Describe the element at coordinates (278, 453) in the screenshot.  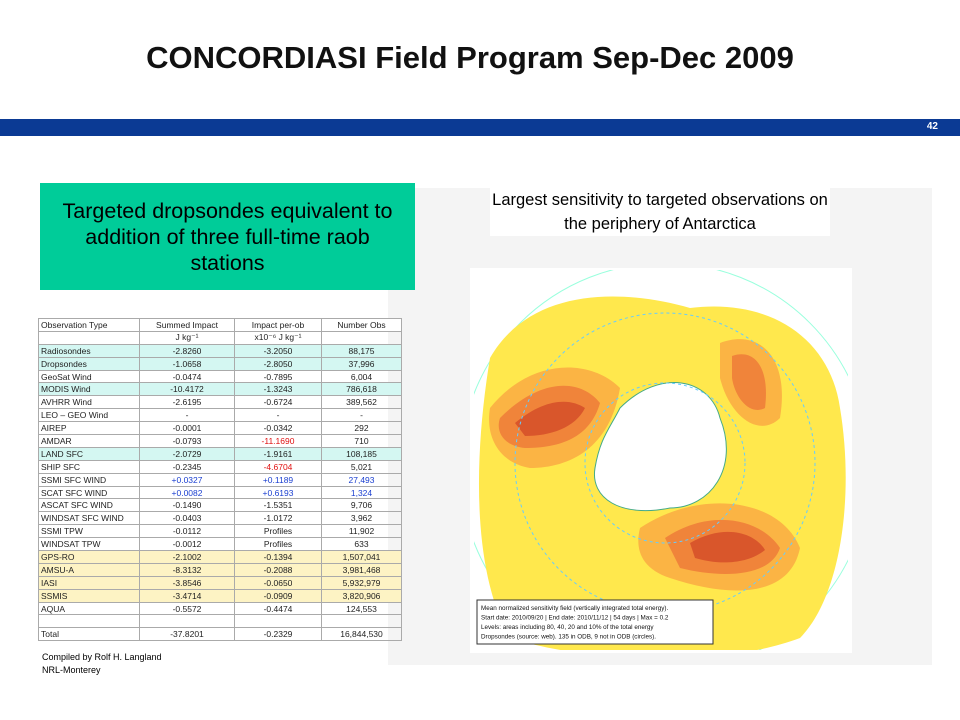
I see `table-cell: -1.9161` at that location.